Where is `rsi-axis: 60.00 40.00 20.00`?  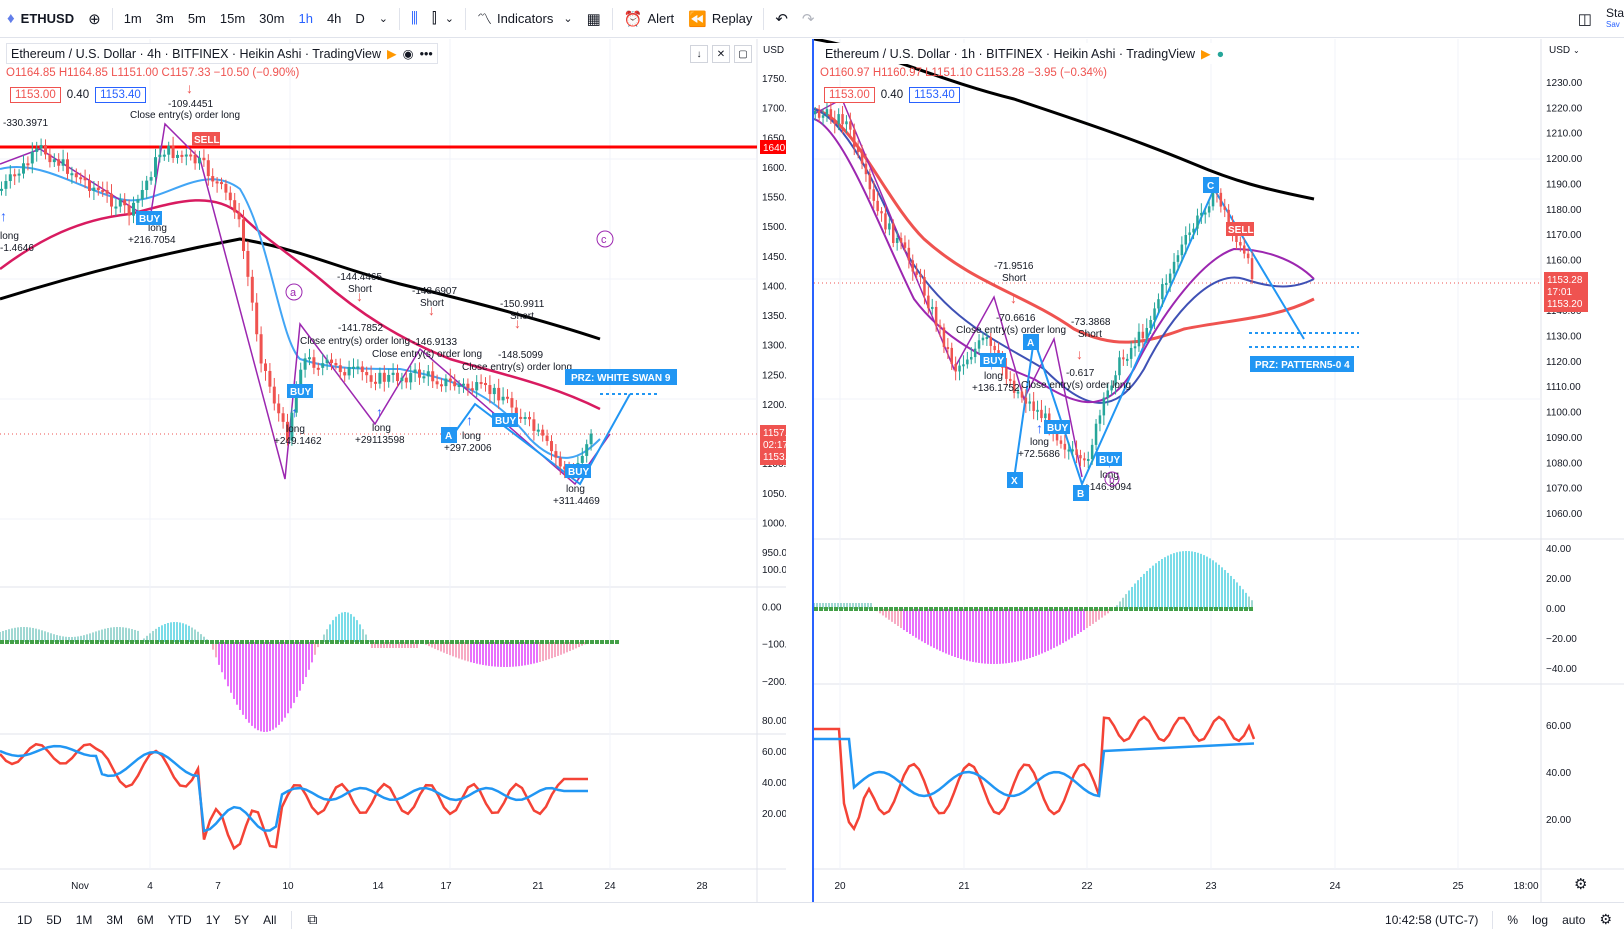
rsi-axis: 60.00 40.00 20.00 is located at coordinates (1558, 773).